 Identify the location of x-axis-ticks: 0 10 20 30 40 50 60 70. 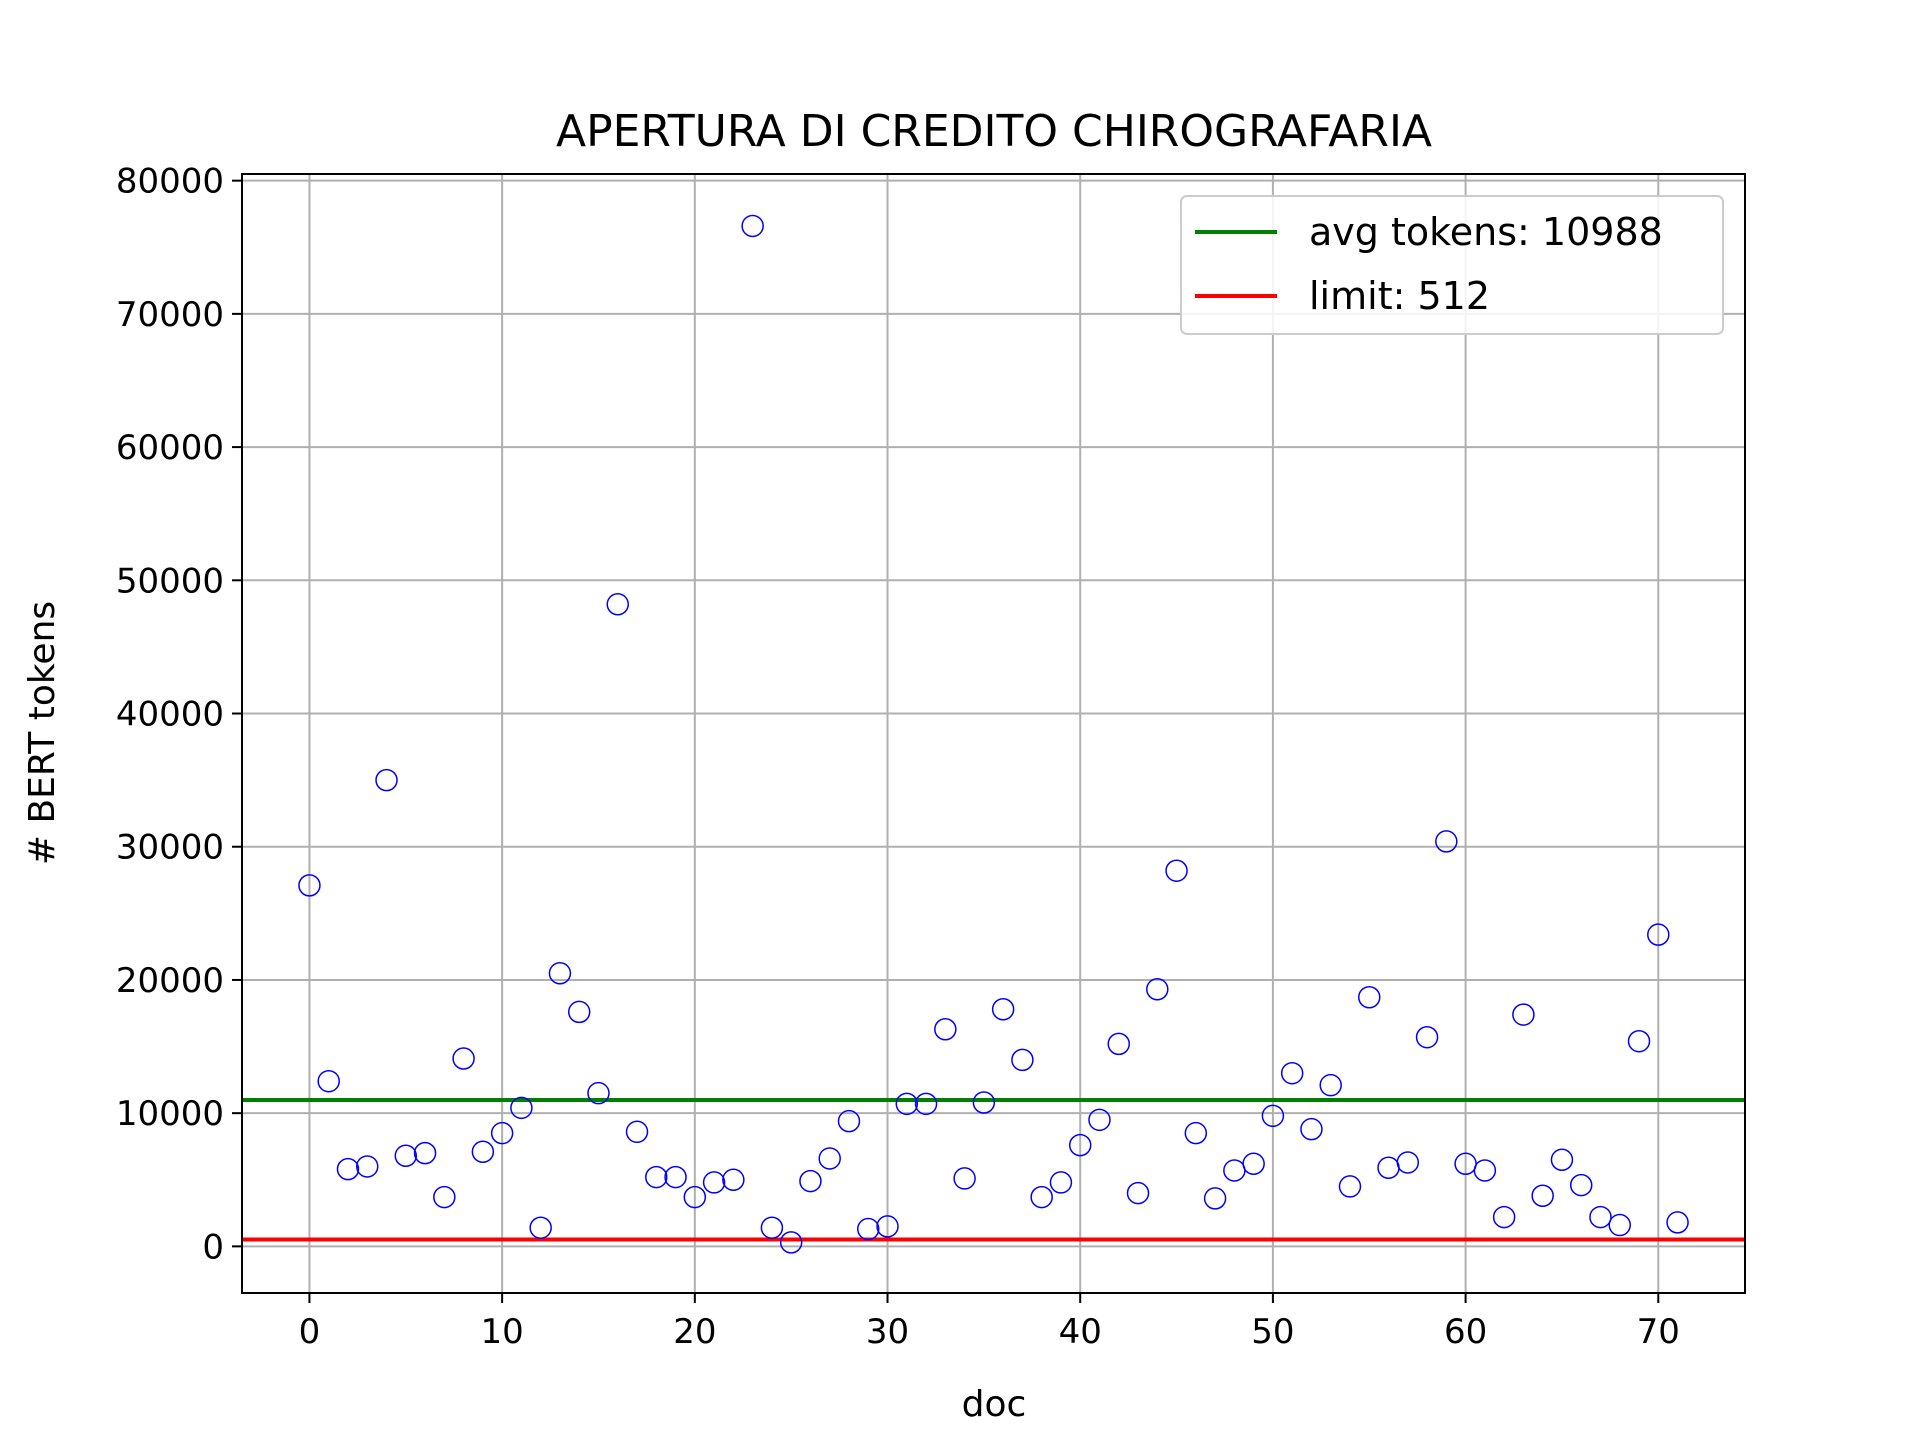
(989, 1322).